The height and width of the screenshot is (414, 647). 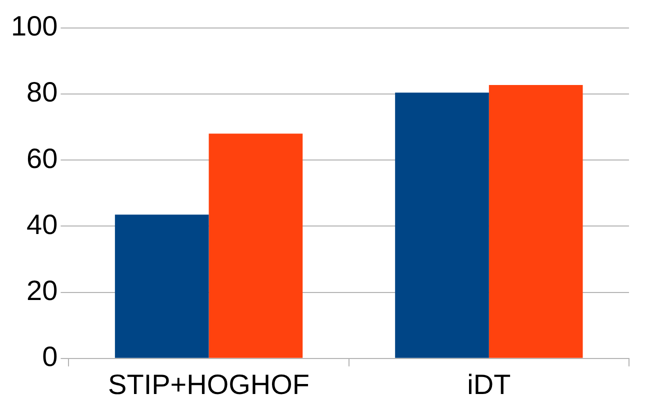 I want to click on x-tick-label: iDT, so click(x=489, y=384).